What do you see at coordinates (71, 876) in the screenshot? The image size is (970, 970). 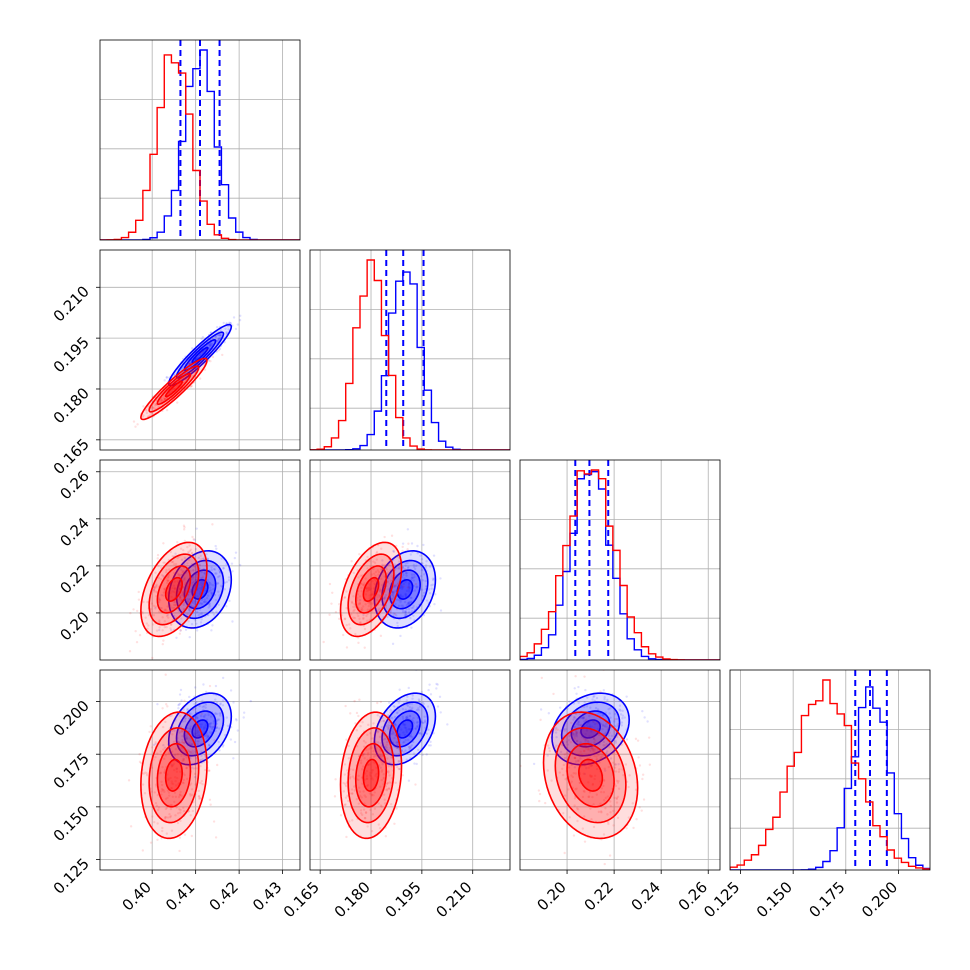 I see `y-tick-label: 0.125` at bounding box center [71, 876].